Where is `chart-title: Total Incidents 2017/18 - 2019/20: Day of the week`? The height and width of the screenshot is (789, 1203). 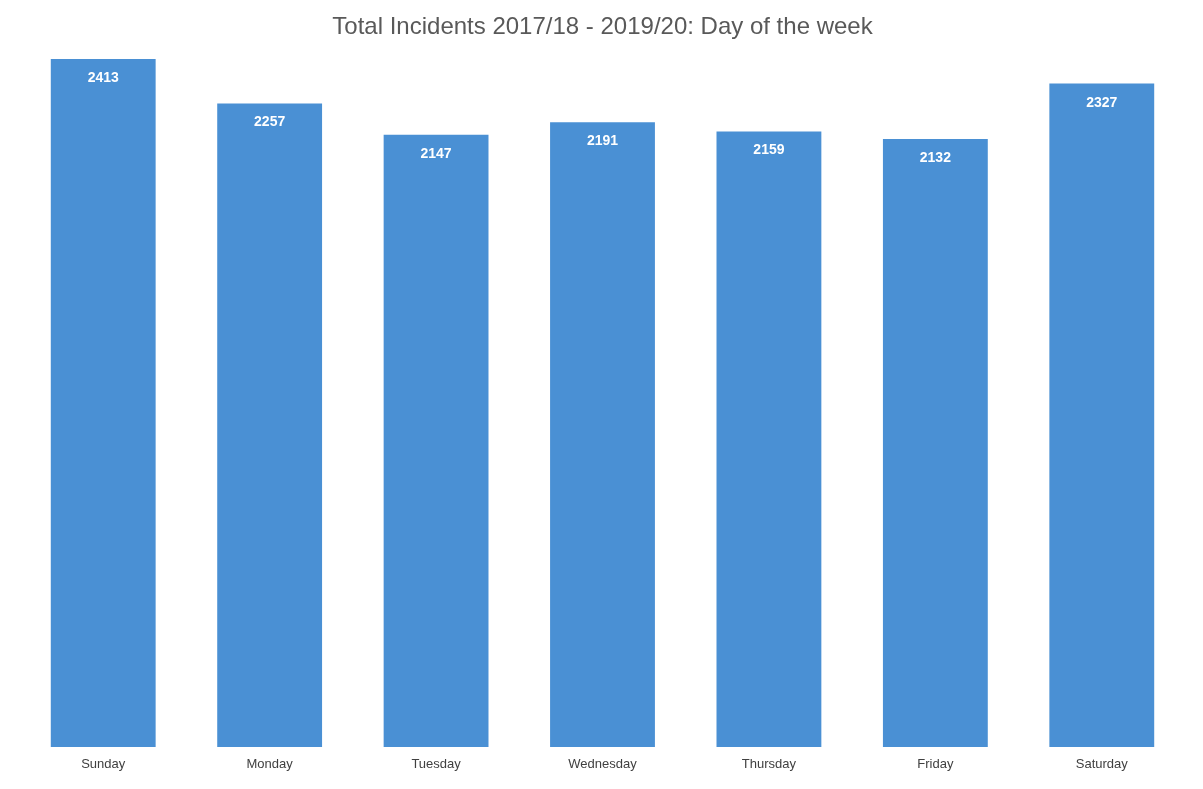
chart-title: Total Incidents 2017/18 - 2019/20: Day of the week is located at coordinates (603, 25).